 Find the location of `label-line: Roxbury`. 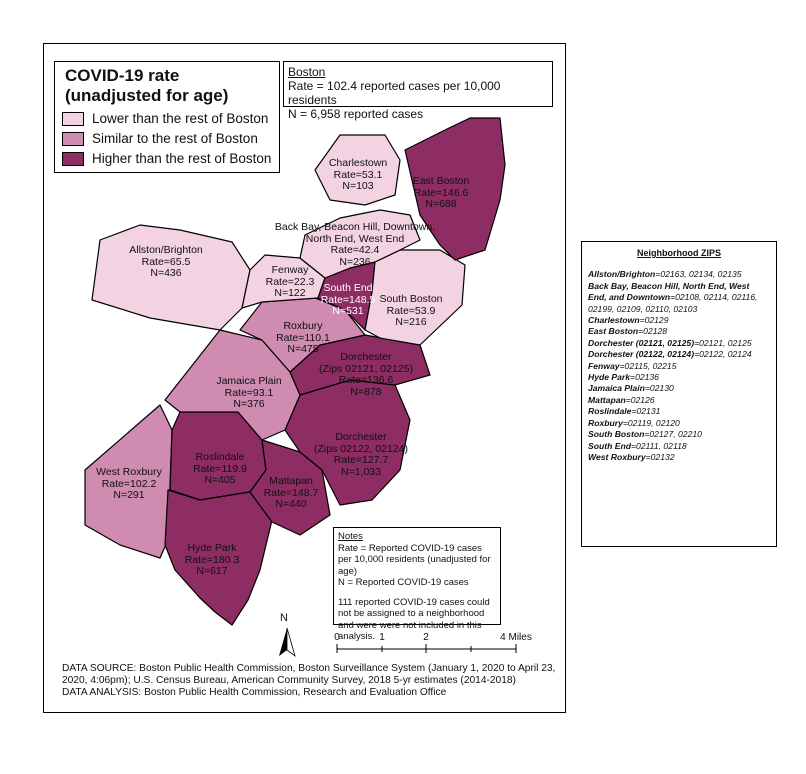

label-line: Roxbury is located at coordinates (303, 326).